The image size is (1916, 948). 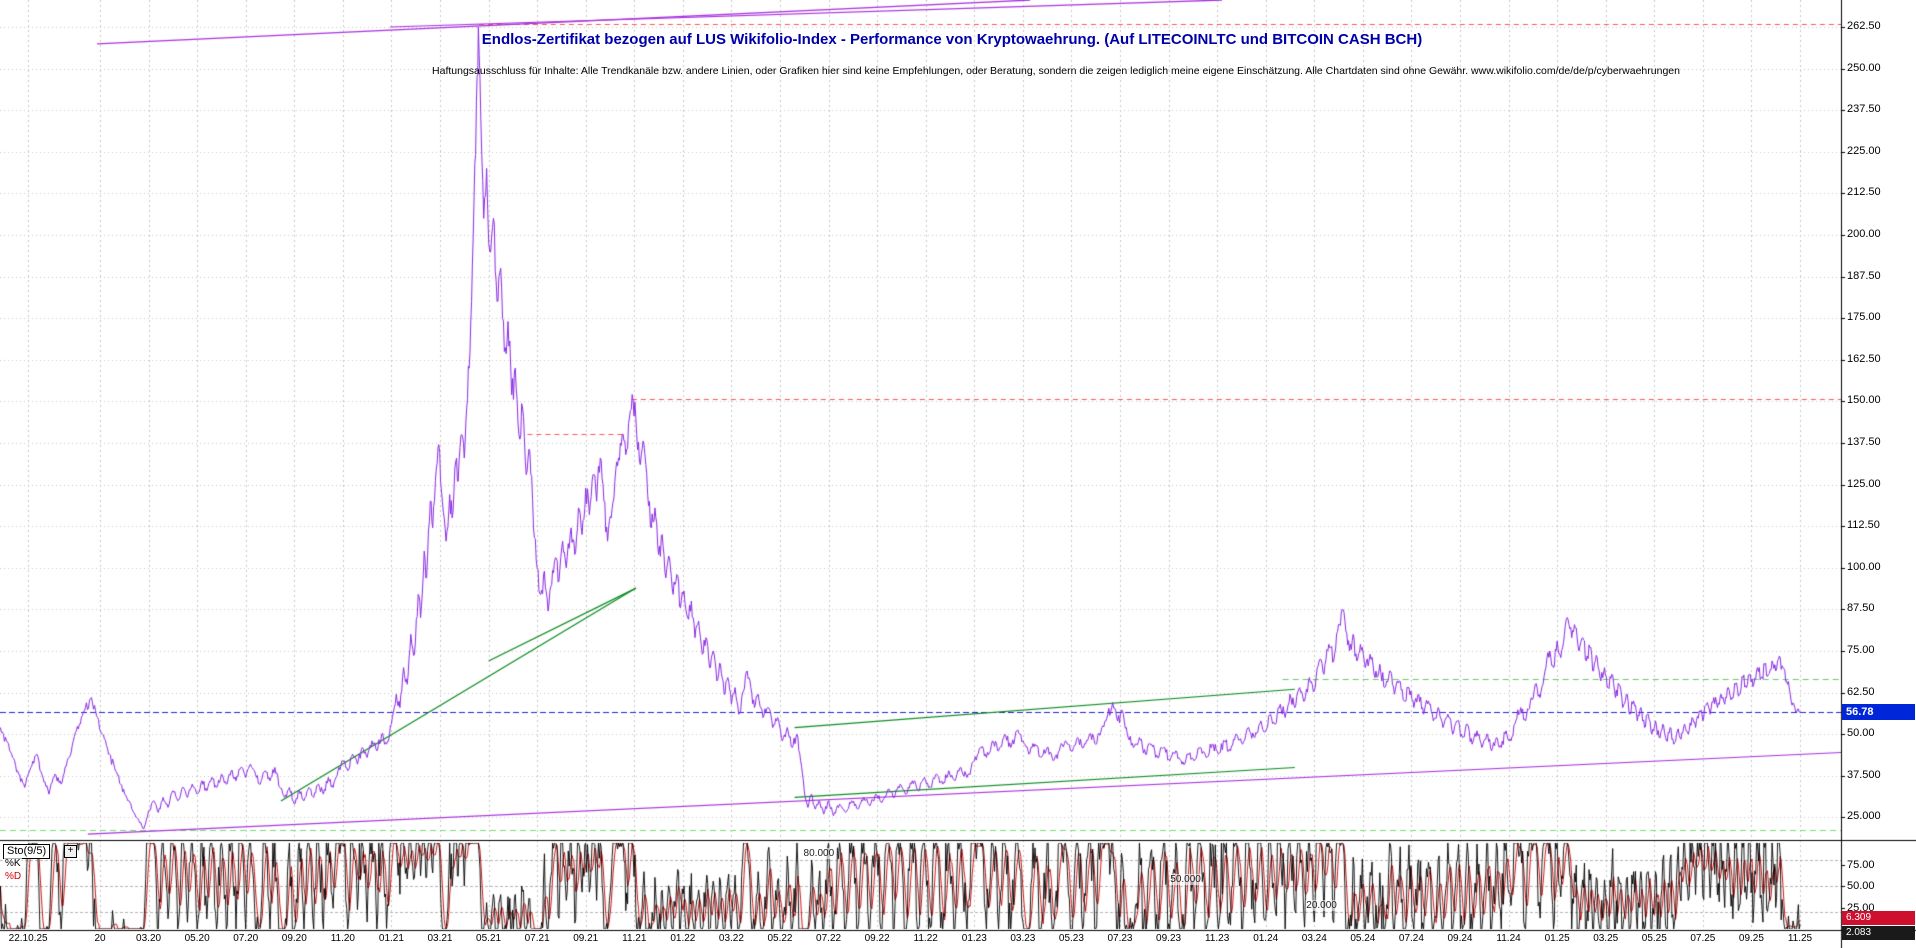 What do you see at coordinates (342, 938) in the screenshot?
I see `time-axis-label: 11.20` at bounding box center [342, 938].